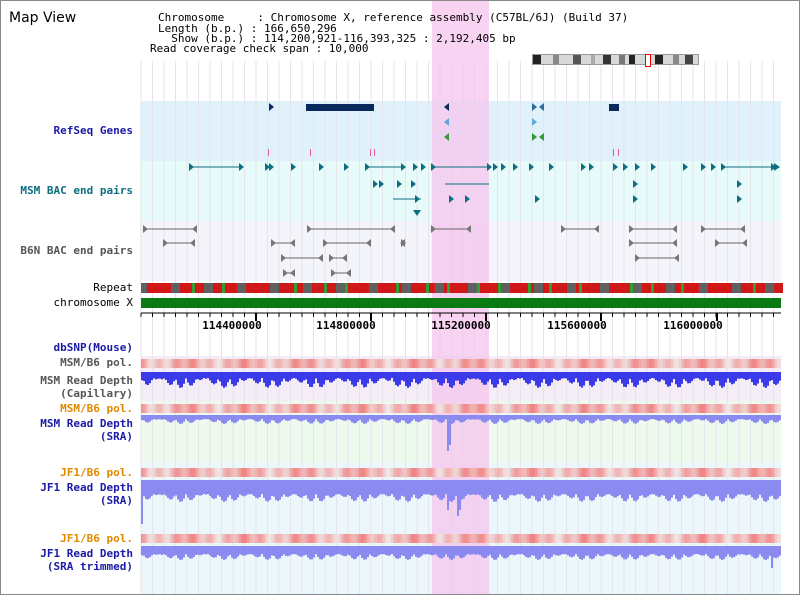  I want to click on track-label-repeat: Repeat, so click(113, 287).